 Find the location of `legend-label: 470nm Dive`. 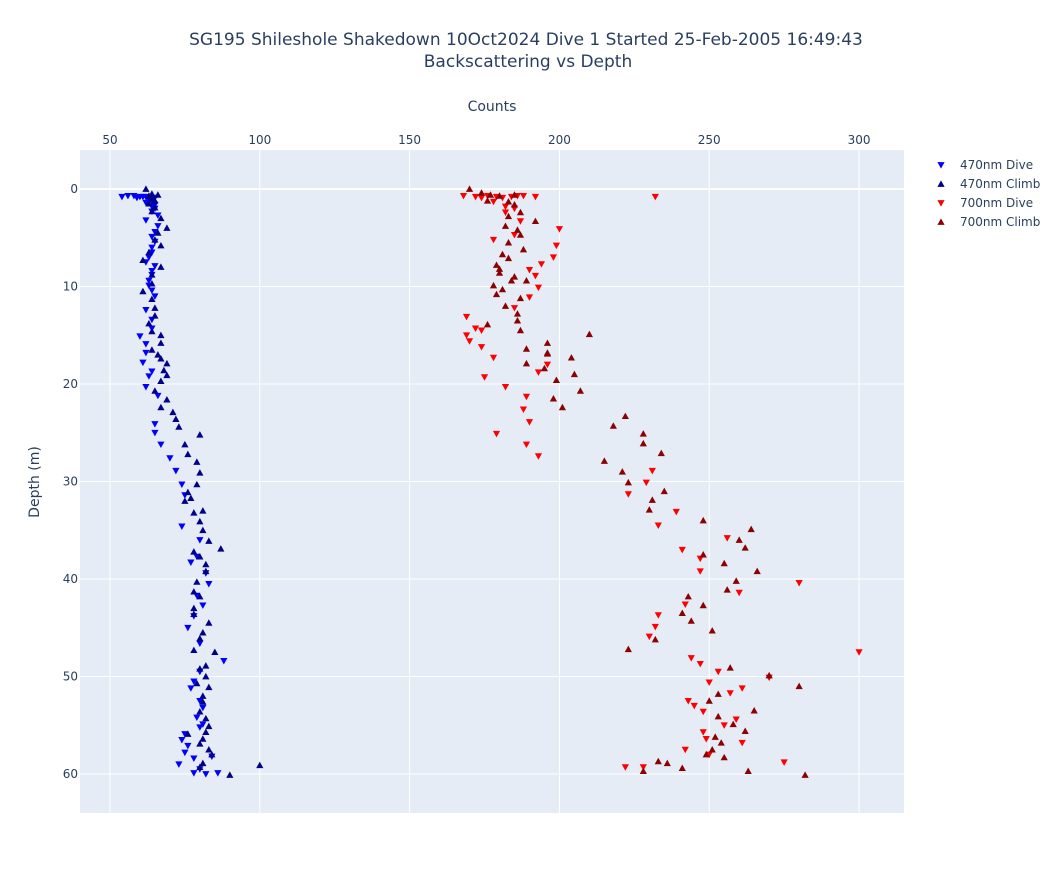

legend-label: 470nm Dive is located at coordinates (996, 165).